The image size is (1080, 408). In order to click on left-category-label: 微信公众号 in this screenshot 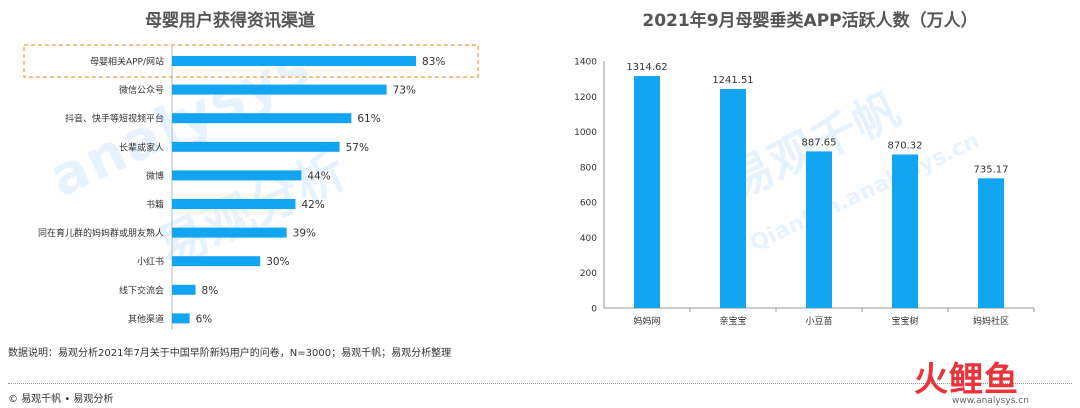, I will do `click(141, 90)`.